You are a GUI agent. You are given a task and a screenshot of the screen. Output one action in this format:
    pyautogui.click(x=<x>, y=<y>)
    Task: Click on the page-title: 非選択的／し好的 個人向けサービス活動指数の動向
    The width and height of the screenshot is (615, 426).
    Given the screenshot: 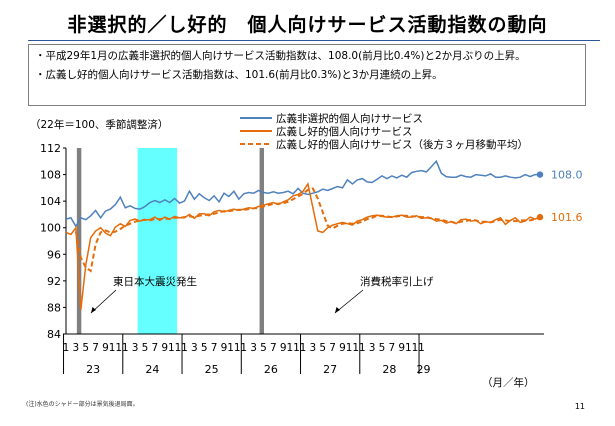 What is the action you would take?
    pyautogui.click(x=307, y=25)
    